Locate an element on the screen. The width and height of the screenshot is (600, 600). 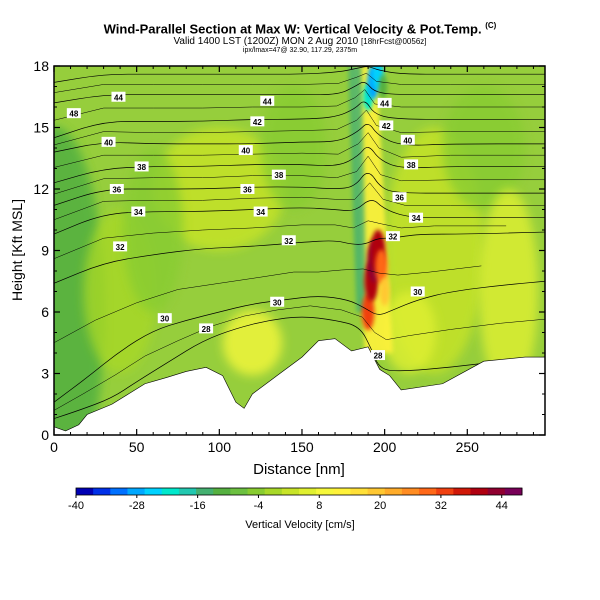
contour-label: 28 is located at coordinates (378, 356).